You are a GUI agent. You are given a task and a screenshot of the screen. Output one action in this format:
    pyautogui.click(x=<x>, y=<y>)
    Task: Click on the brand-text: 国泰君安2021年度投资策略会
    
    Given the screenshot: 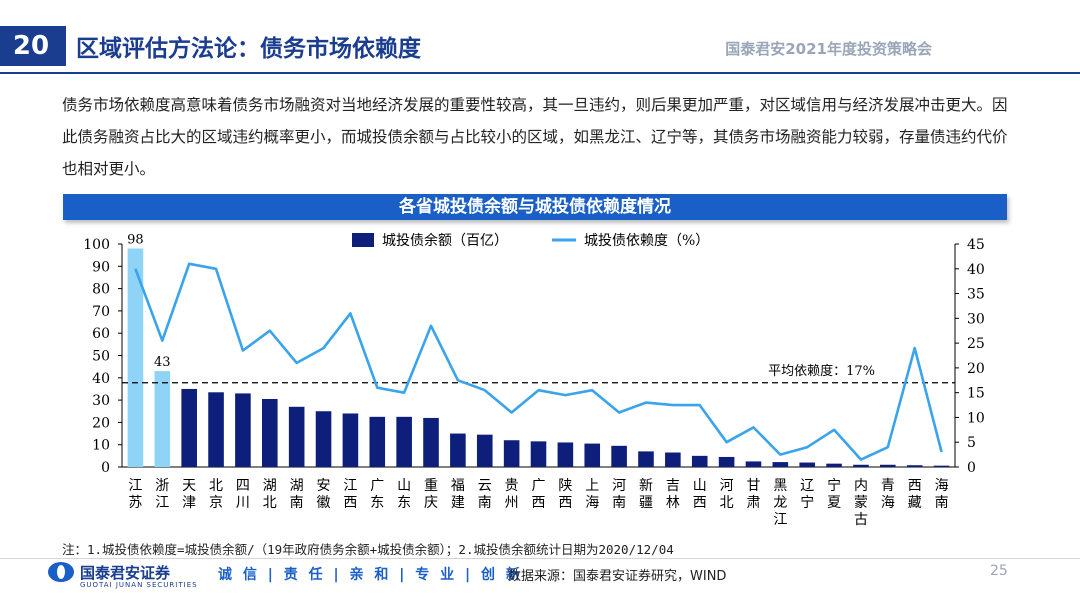 What is the action you would take?
    pyautogui.click(x=828, y=49)
    